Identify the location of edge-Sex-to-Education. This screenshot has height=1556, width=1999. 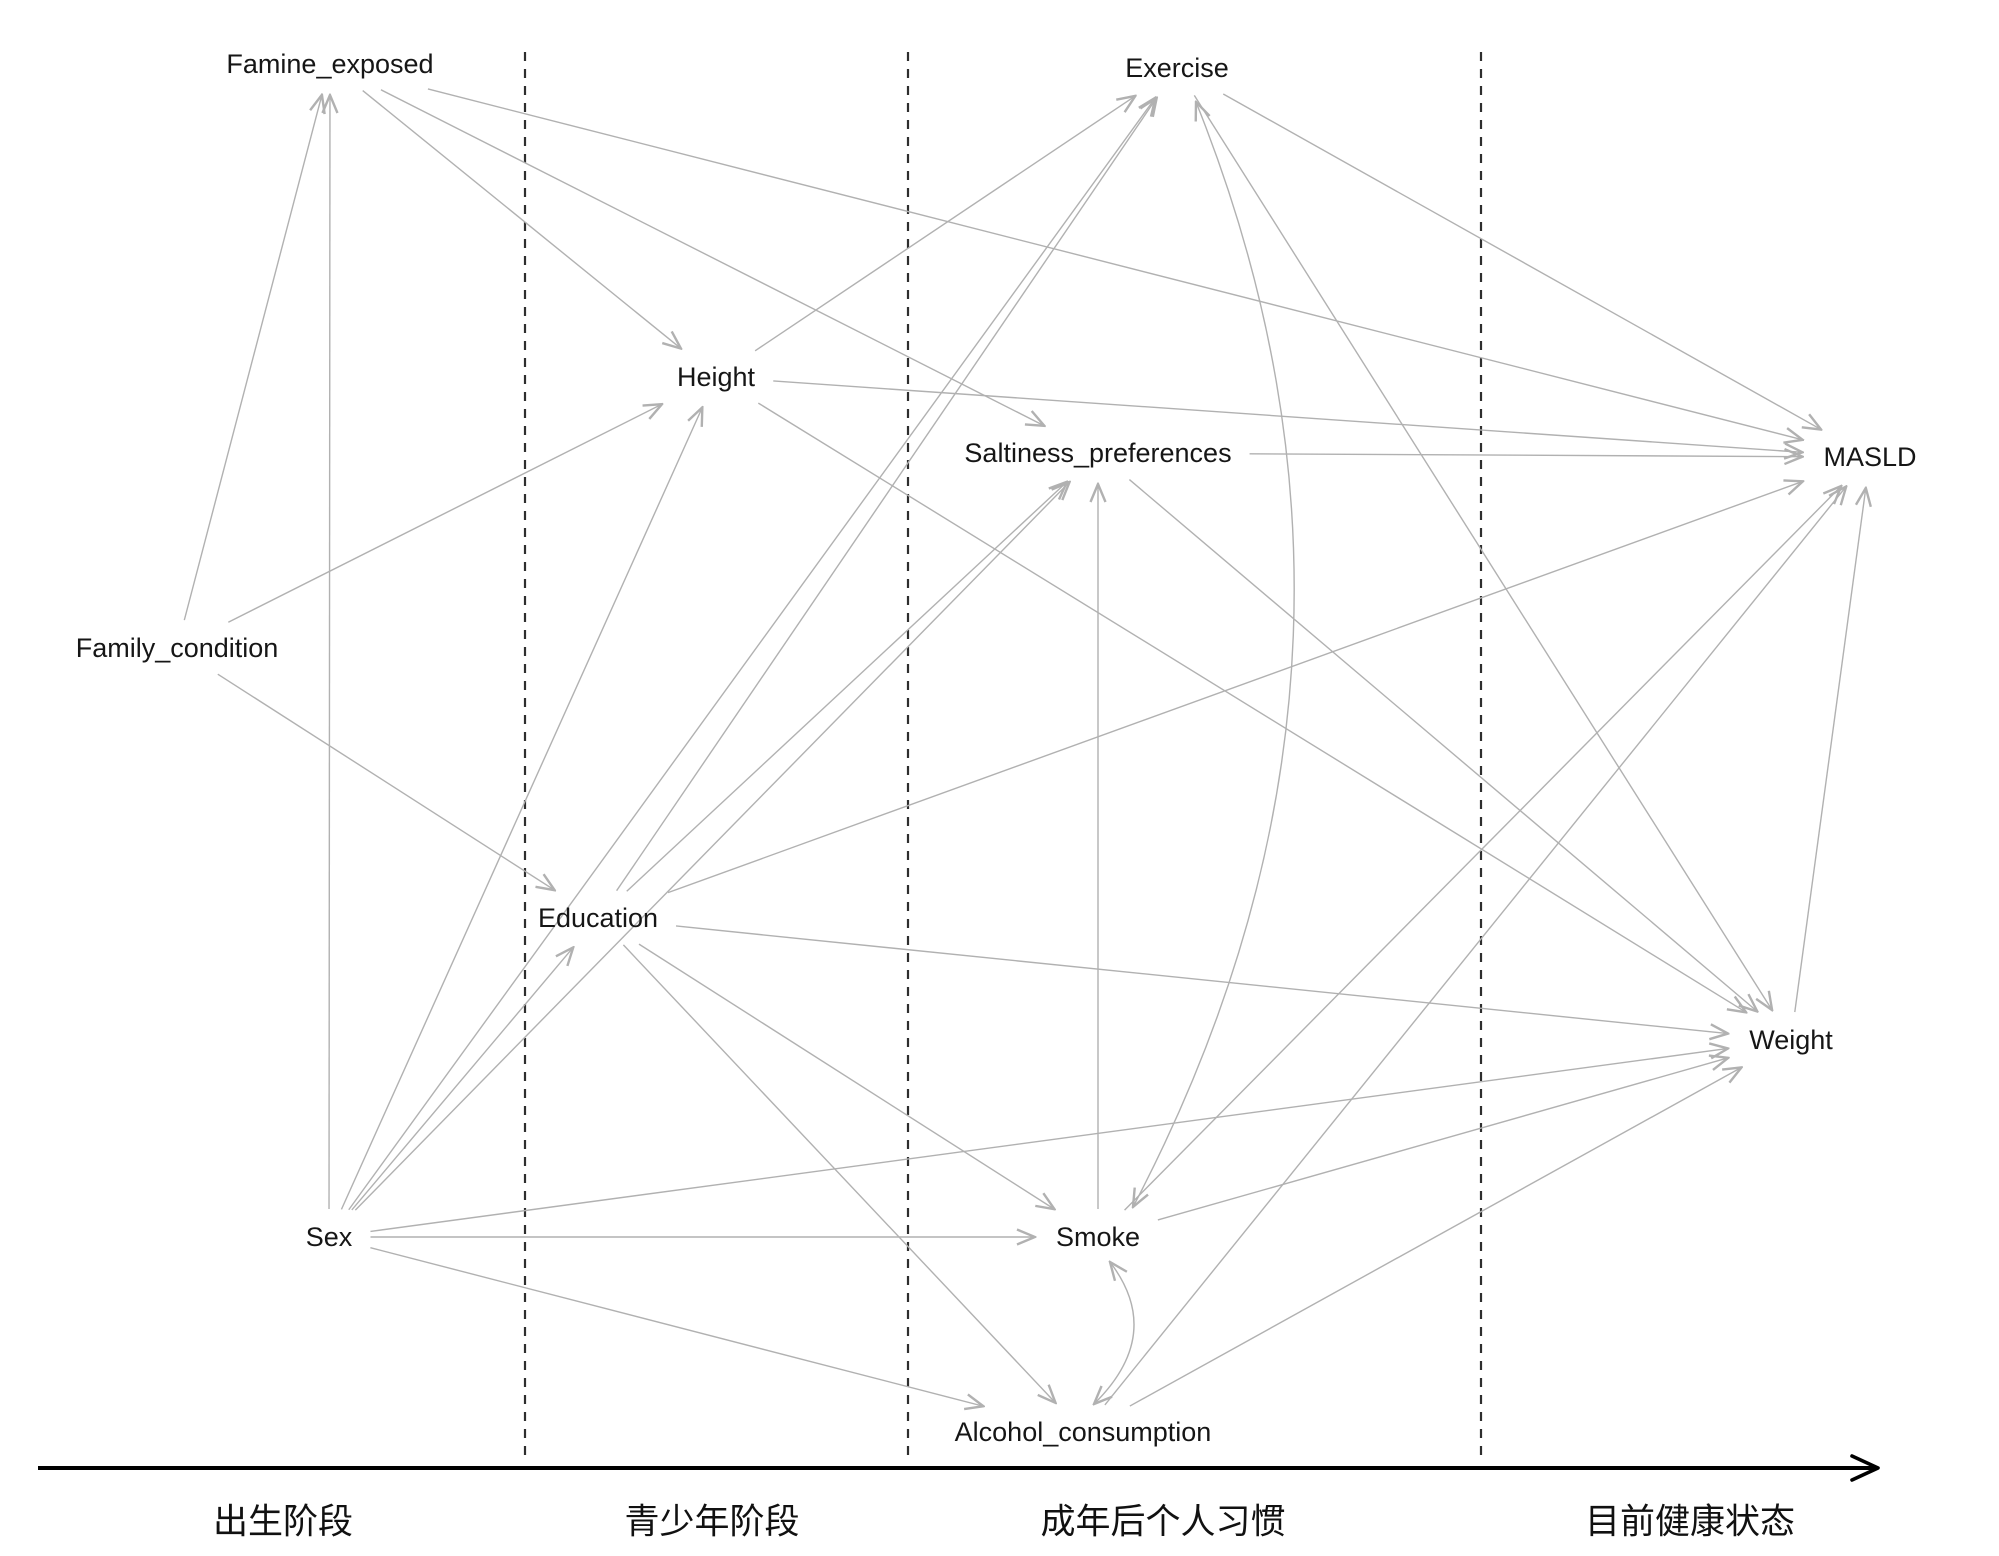
(462, 1079).